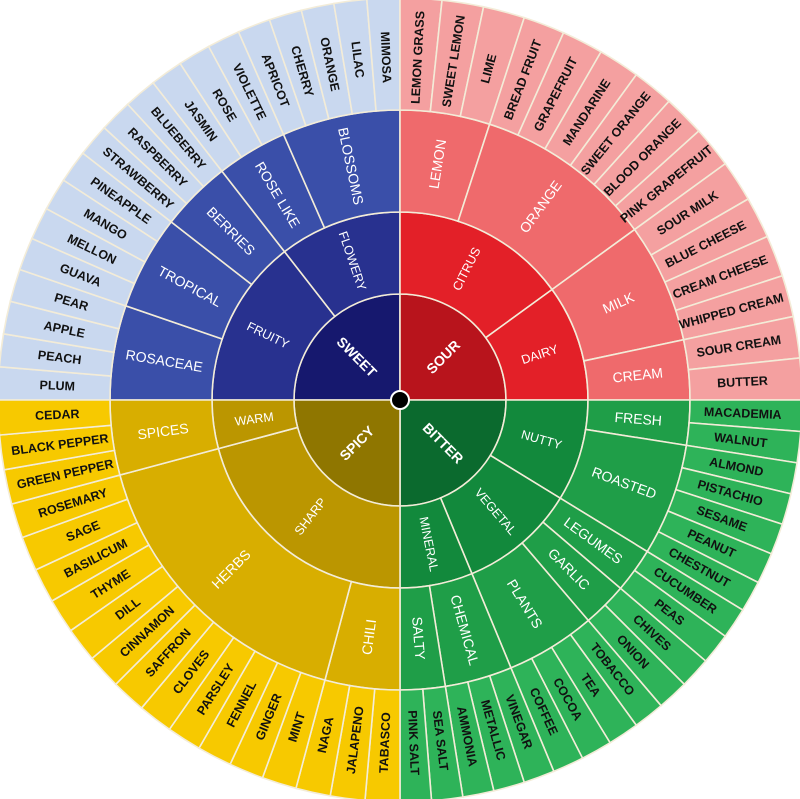 This screenshot has height=799, width=800. Describe the element at coordinates (57, 415) in the screenshot. I see `flavor-label: CEDAR` at that location.